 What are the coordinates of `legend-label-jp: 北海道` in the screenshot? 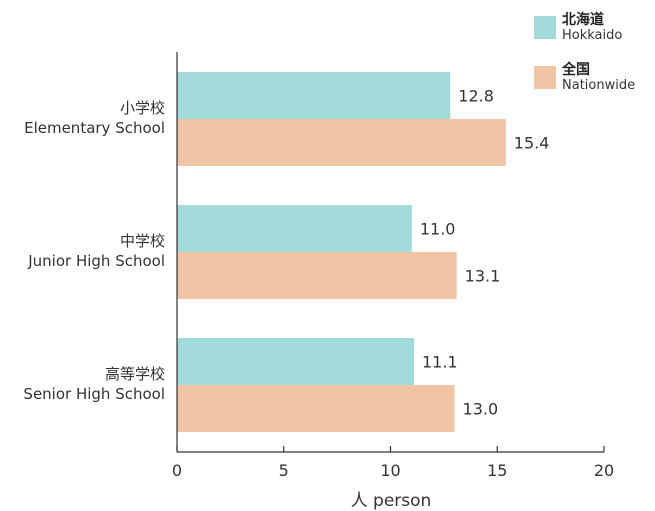 It's located at (583, 20).